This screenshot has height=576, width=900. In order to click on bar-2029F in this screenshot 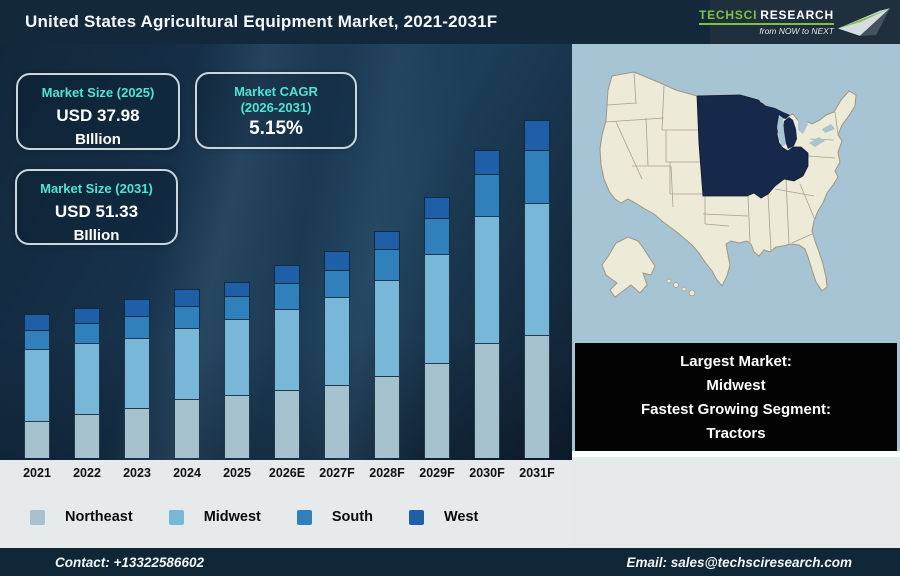, I will do `click(437, 327)`.